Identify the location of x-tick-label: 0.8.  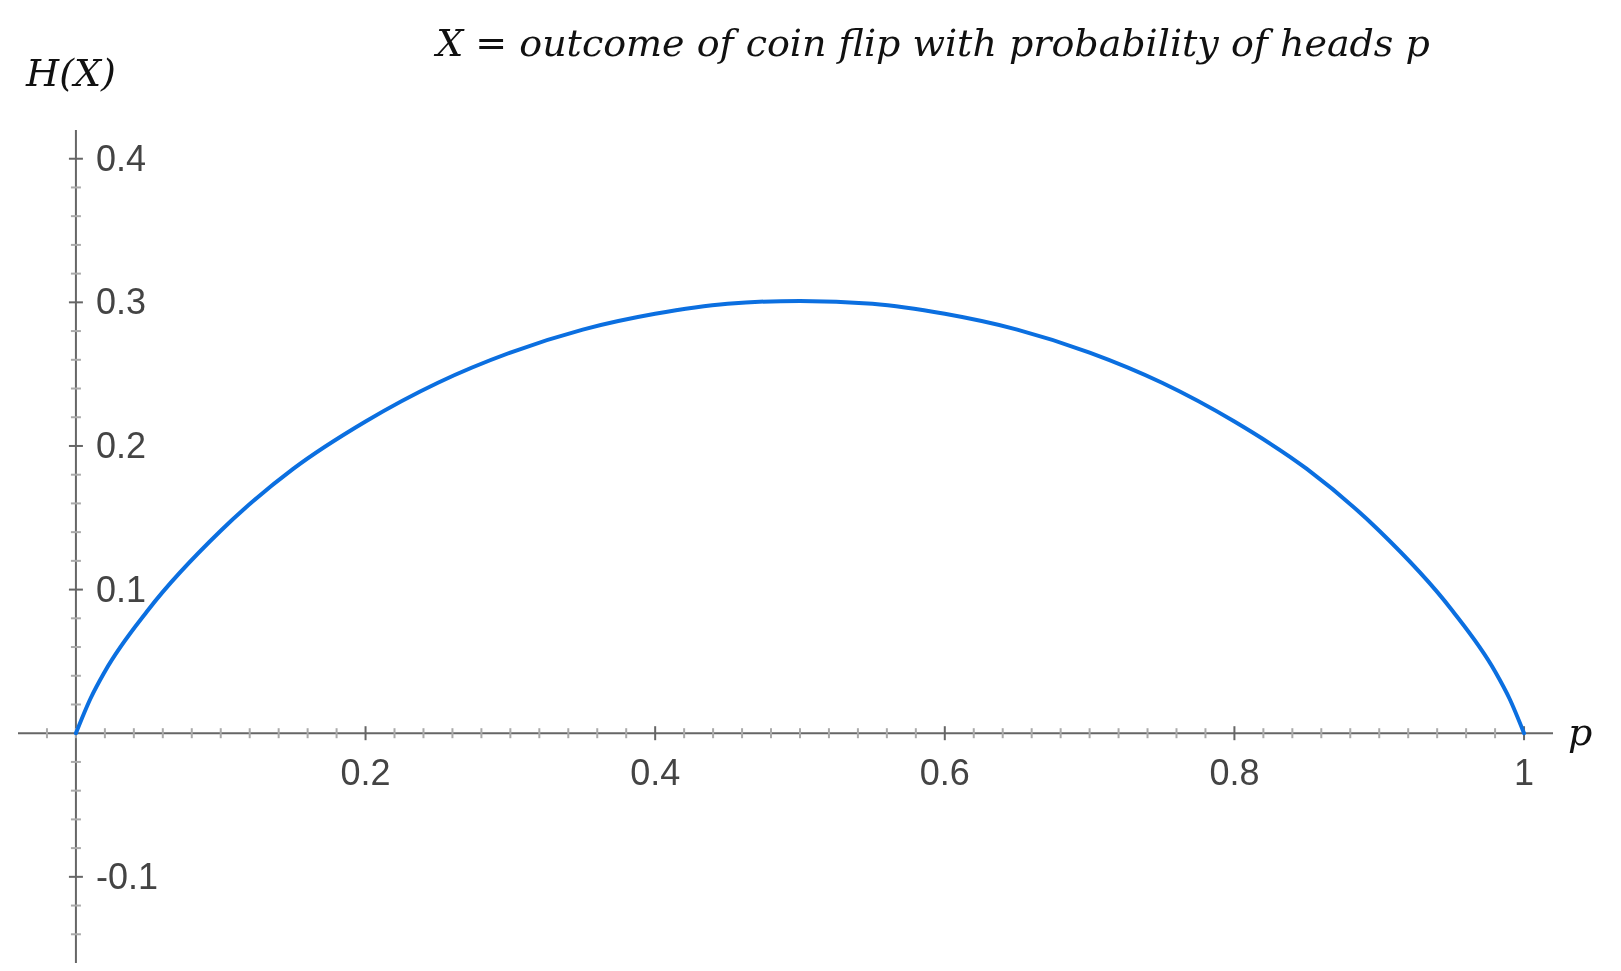
(1234, 773).